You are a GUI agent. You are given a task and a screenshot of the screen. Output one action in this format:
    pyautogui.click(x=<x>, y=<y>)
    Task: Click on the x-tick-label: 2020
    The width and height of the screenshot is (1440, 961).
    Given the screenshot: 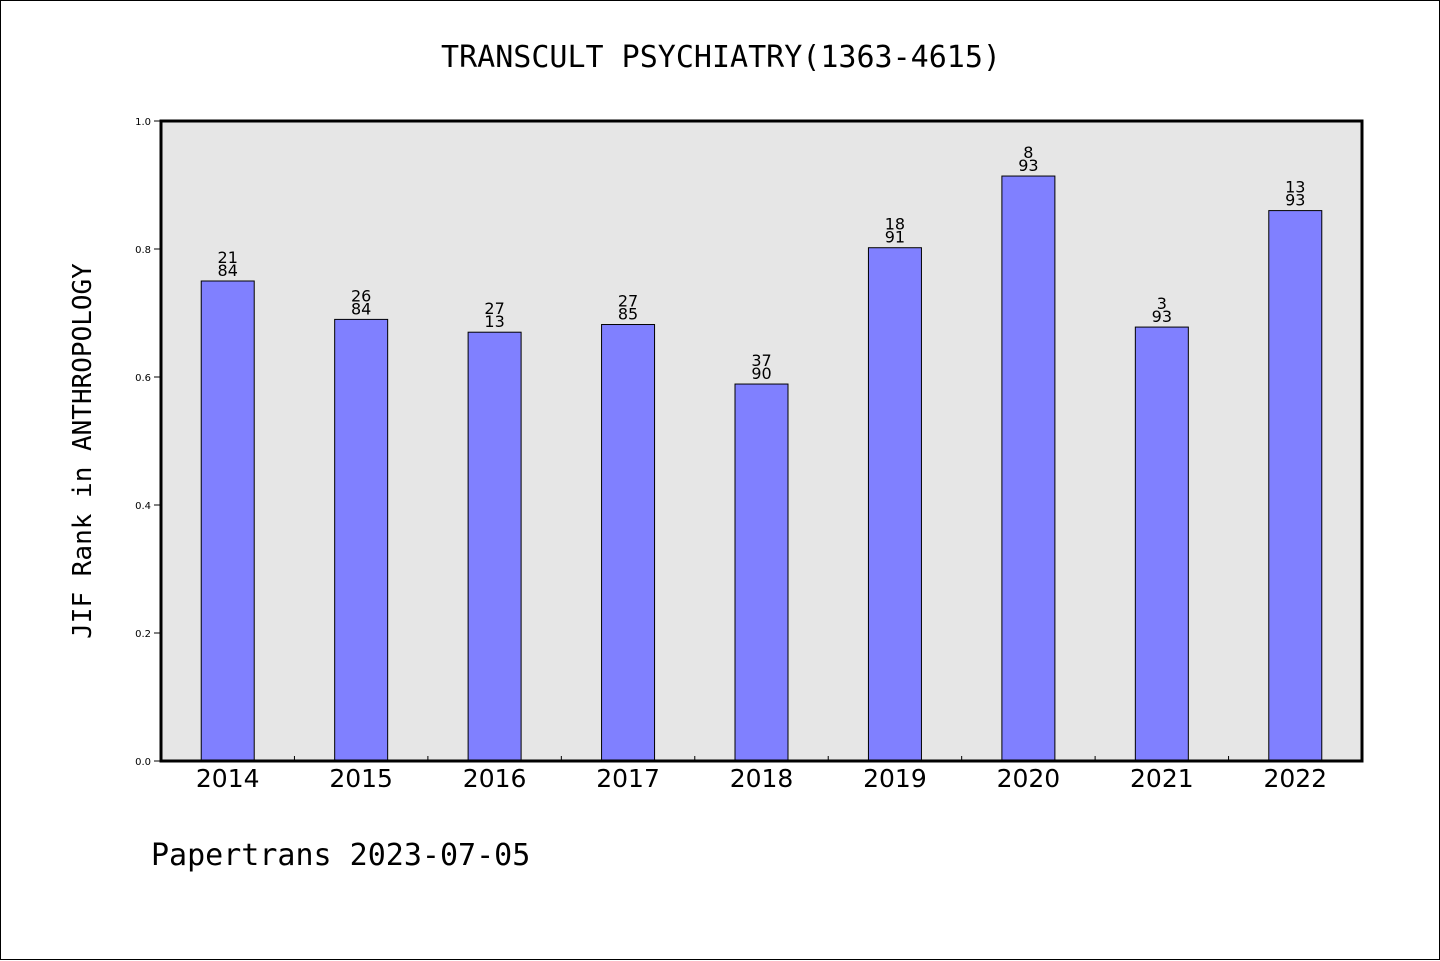 What is the action you would take?
    pyautogui.click(x=1029, y=778)
    